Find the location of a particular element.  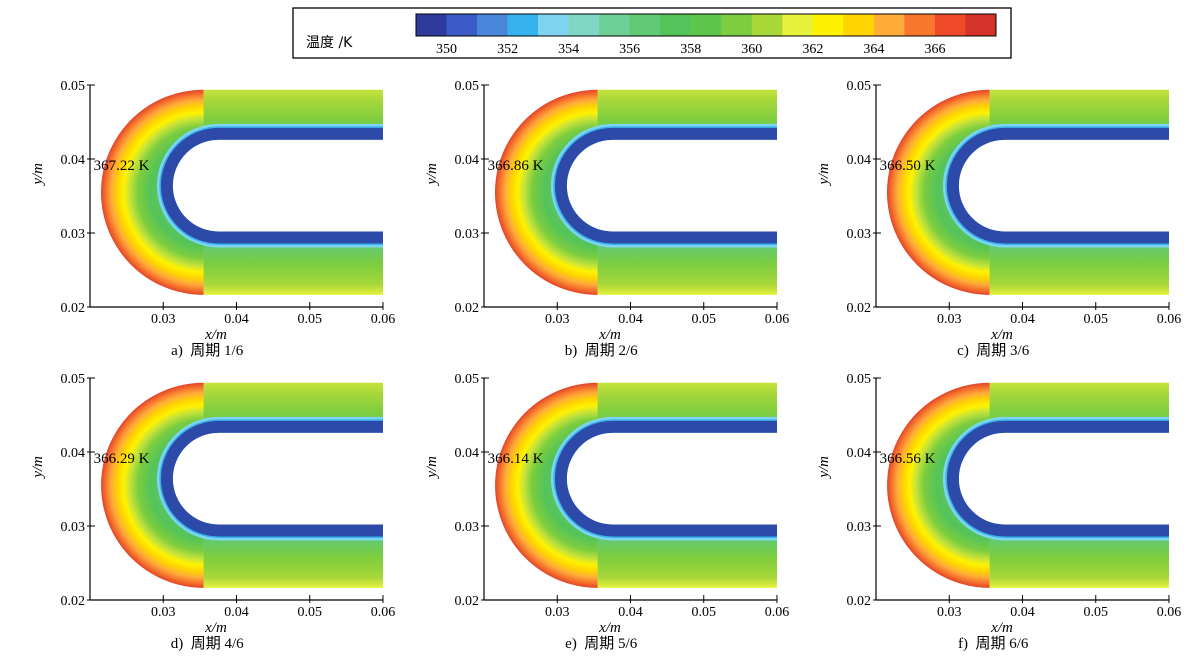

panel-caption: b) 周期 2/6 is located at coordinates (601, 350).